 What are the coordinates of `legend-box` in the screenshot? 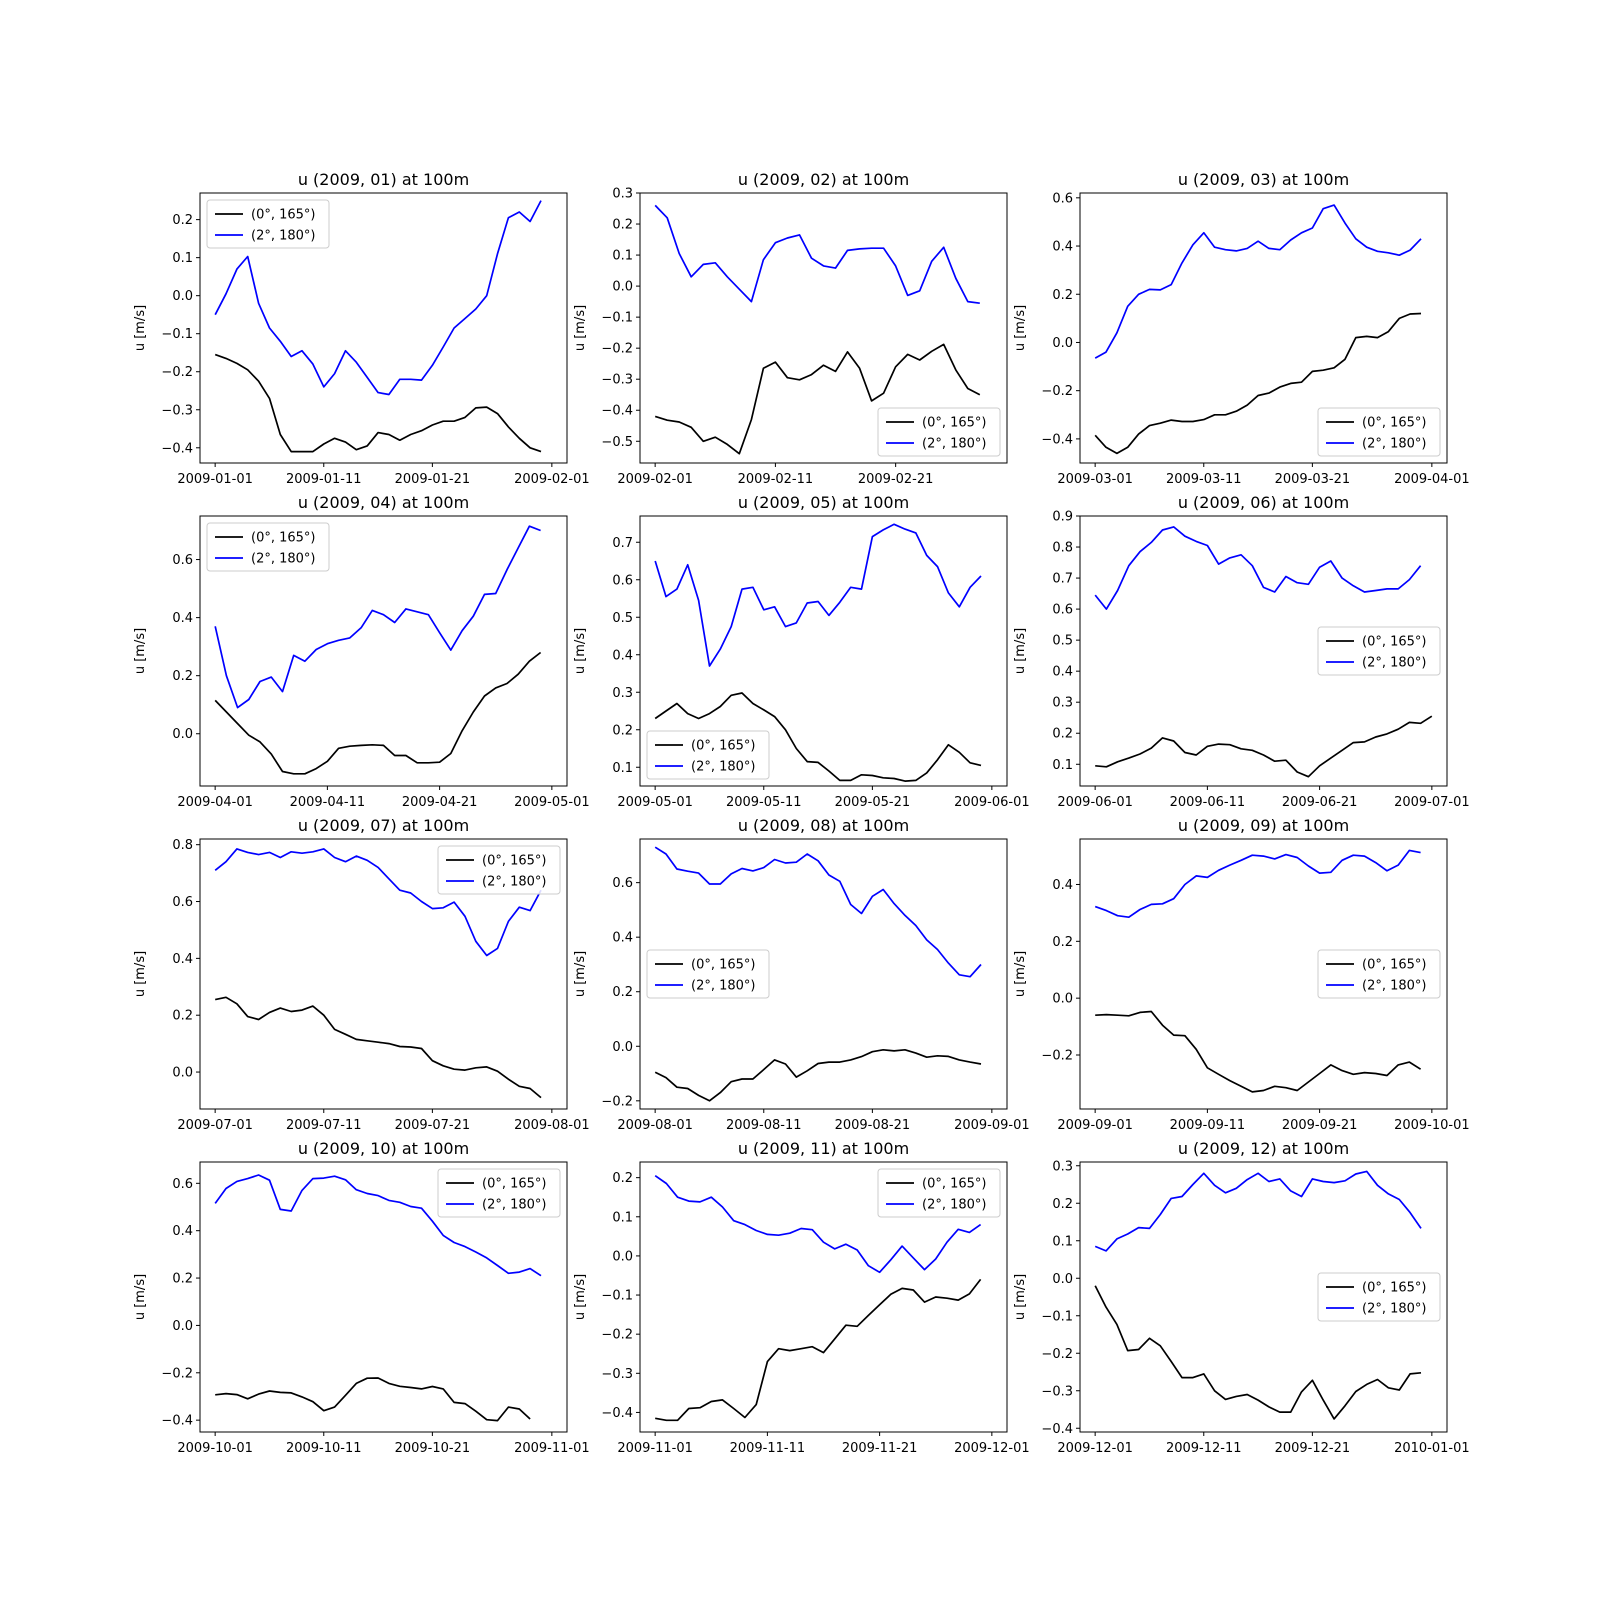 It's located at (939, 432).